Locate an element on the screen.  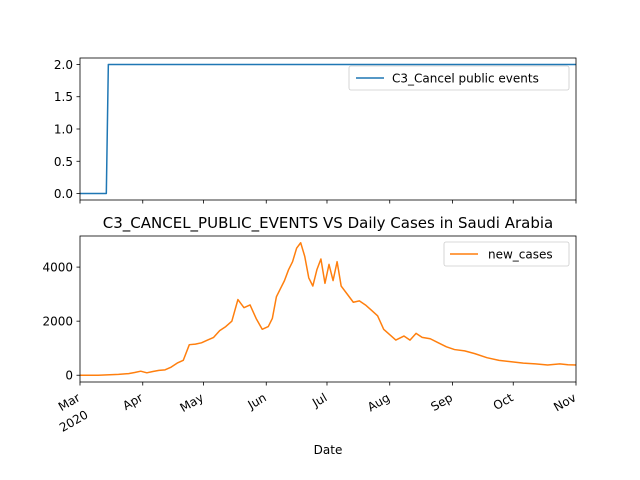
bottom-y-tick-label: 4000 is located at coordinates (57, 268).